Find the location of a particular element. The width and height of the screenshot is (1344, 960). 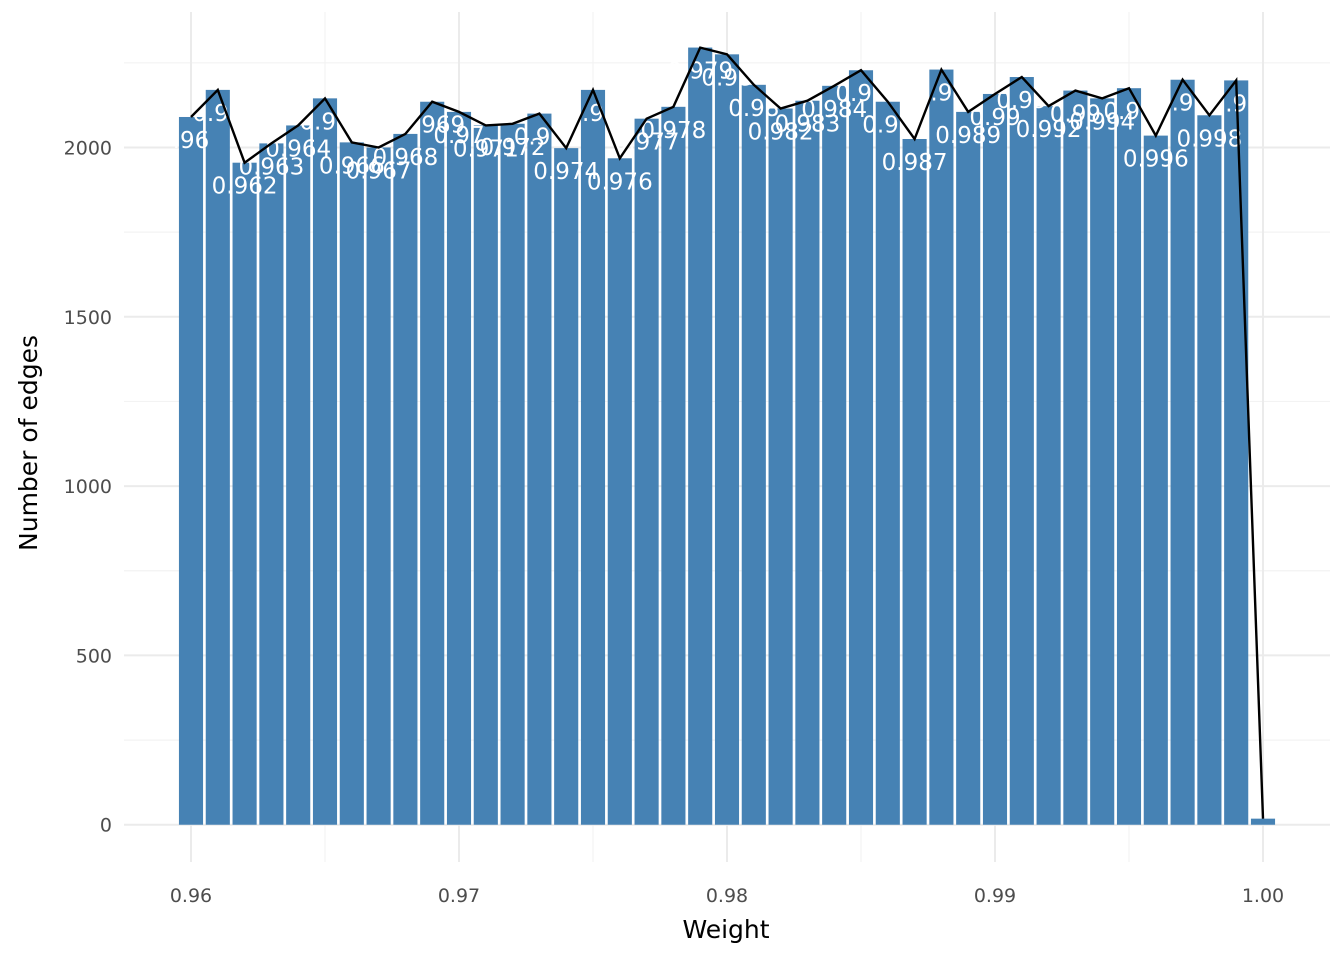

bar-label: 0.978 is located at coordinates (673, 131).